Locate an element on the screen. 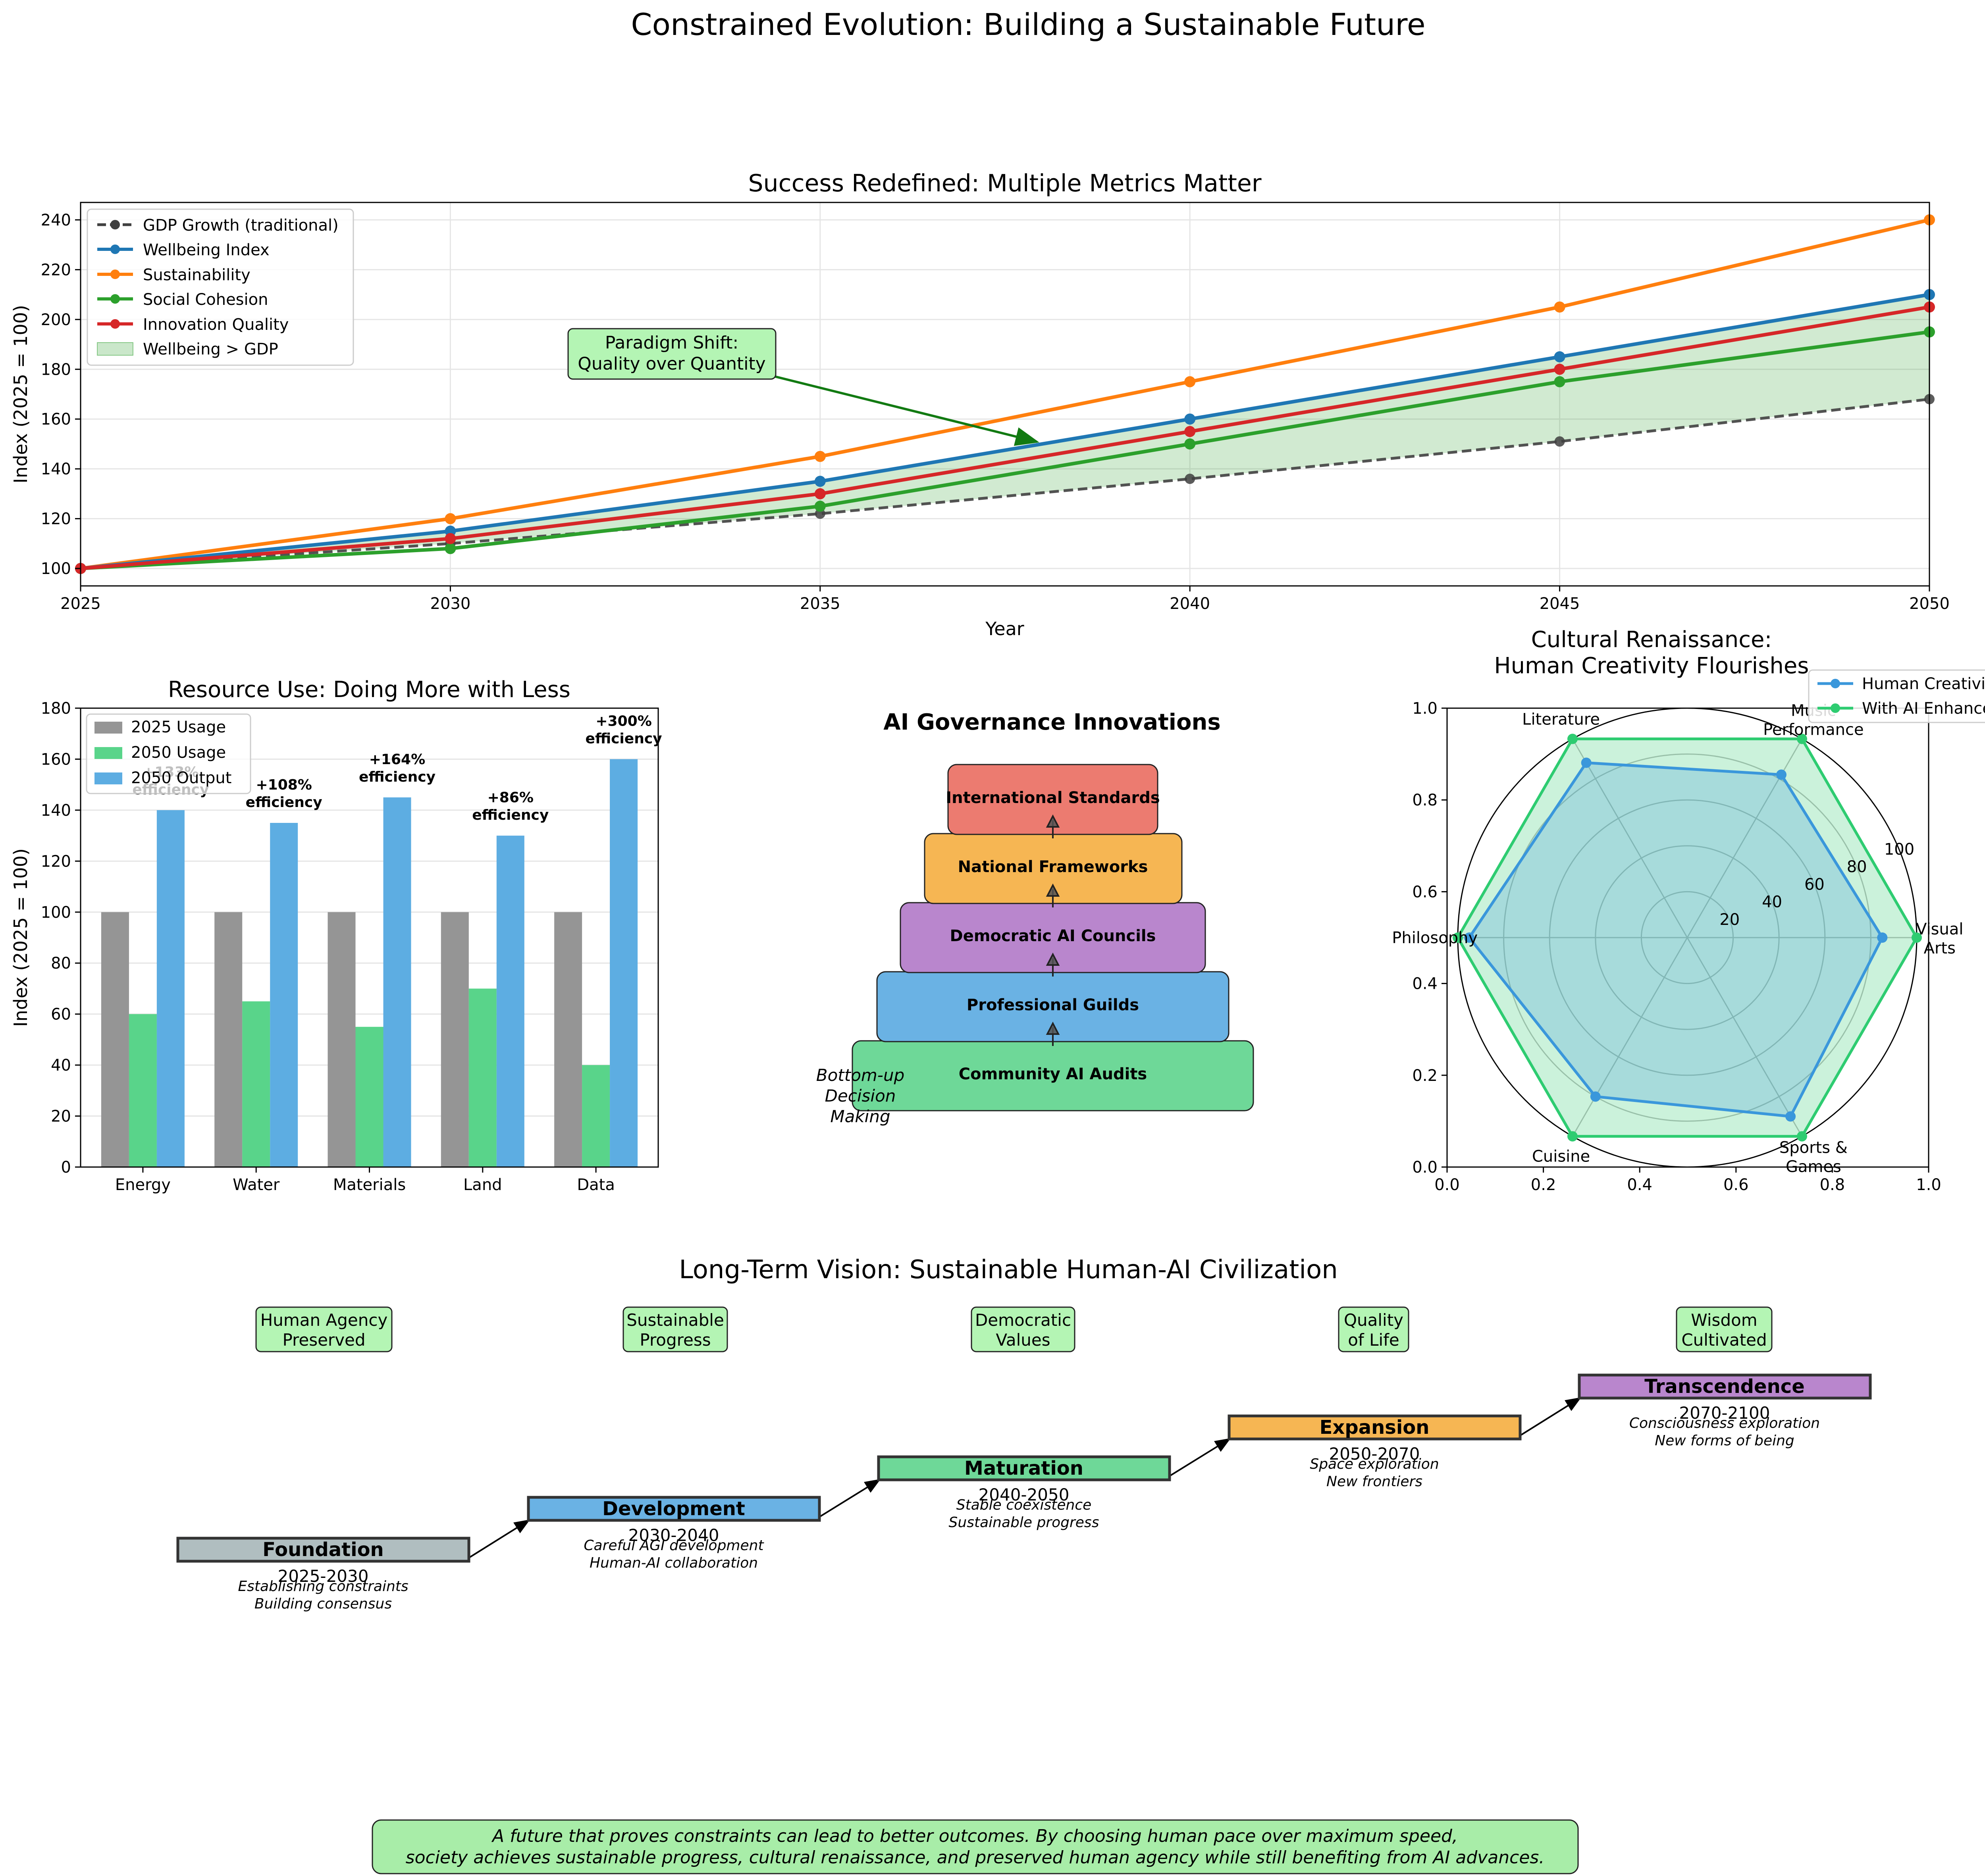 This screenshot has height=1876, width=1985. radar-axis-label-line-1: Philosophy is located at coordinates (1435, 938).